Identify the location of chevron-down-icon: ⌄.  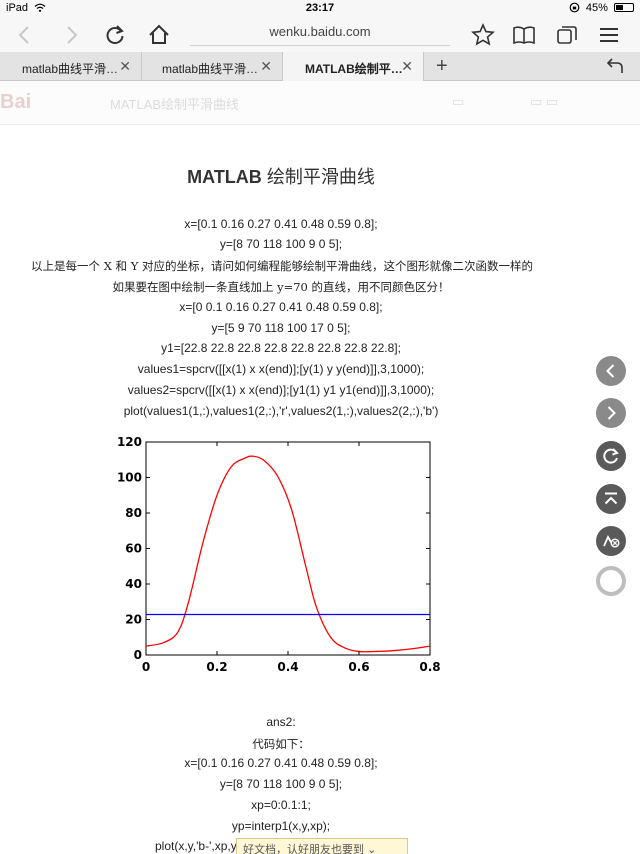
(372, 849).